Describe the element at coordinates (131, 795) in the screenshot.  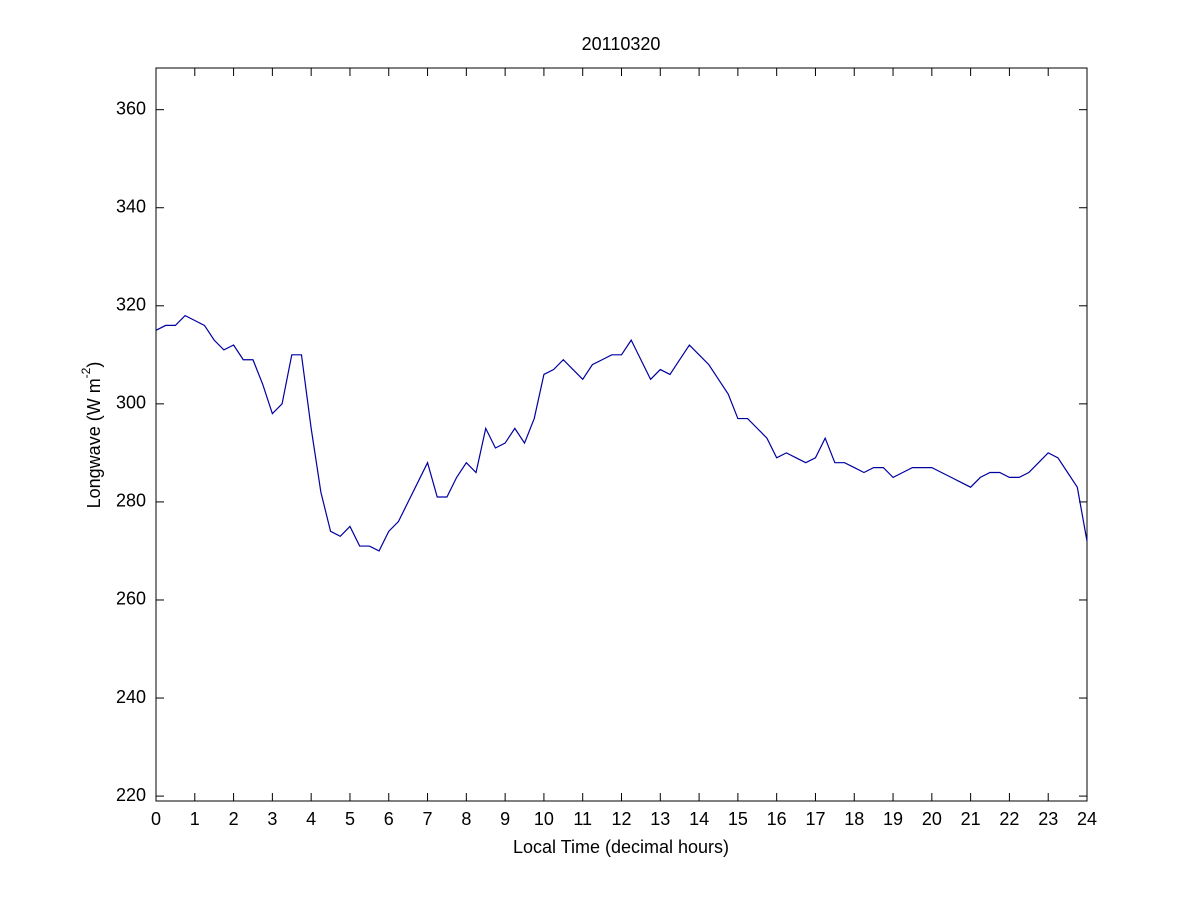
I see `y-tick-label: 220` at that location.